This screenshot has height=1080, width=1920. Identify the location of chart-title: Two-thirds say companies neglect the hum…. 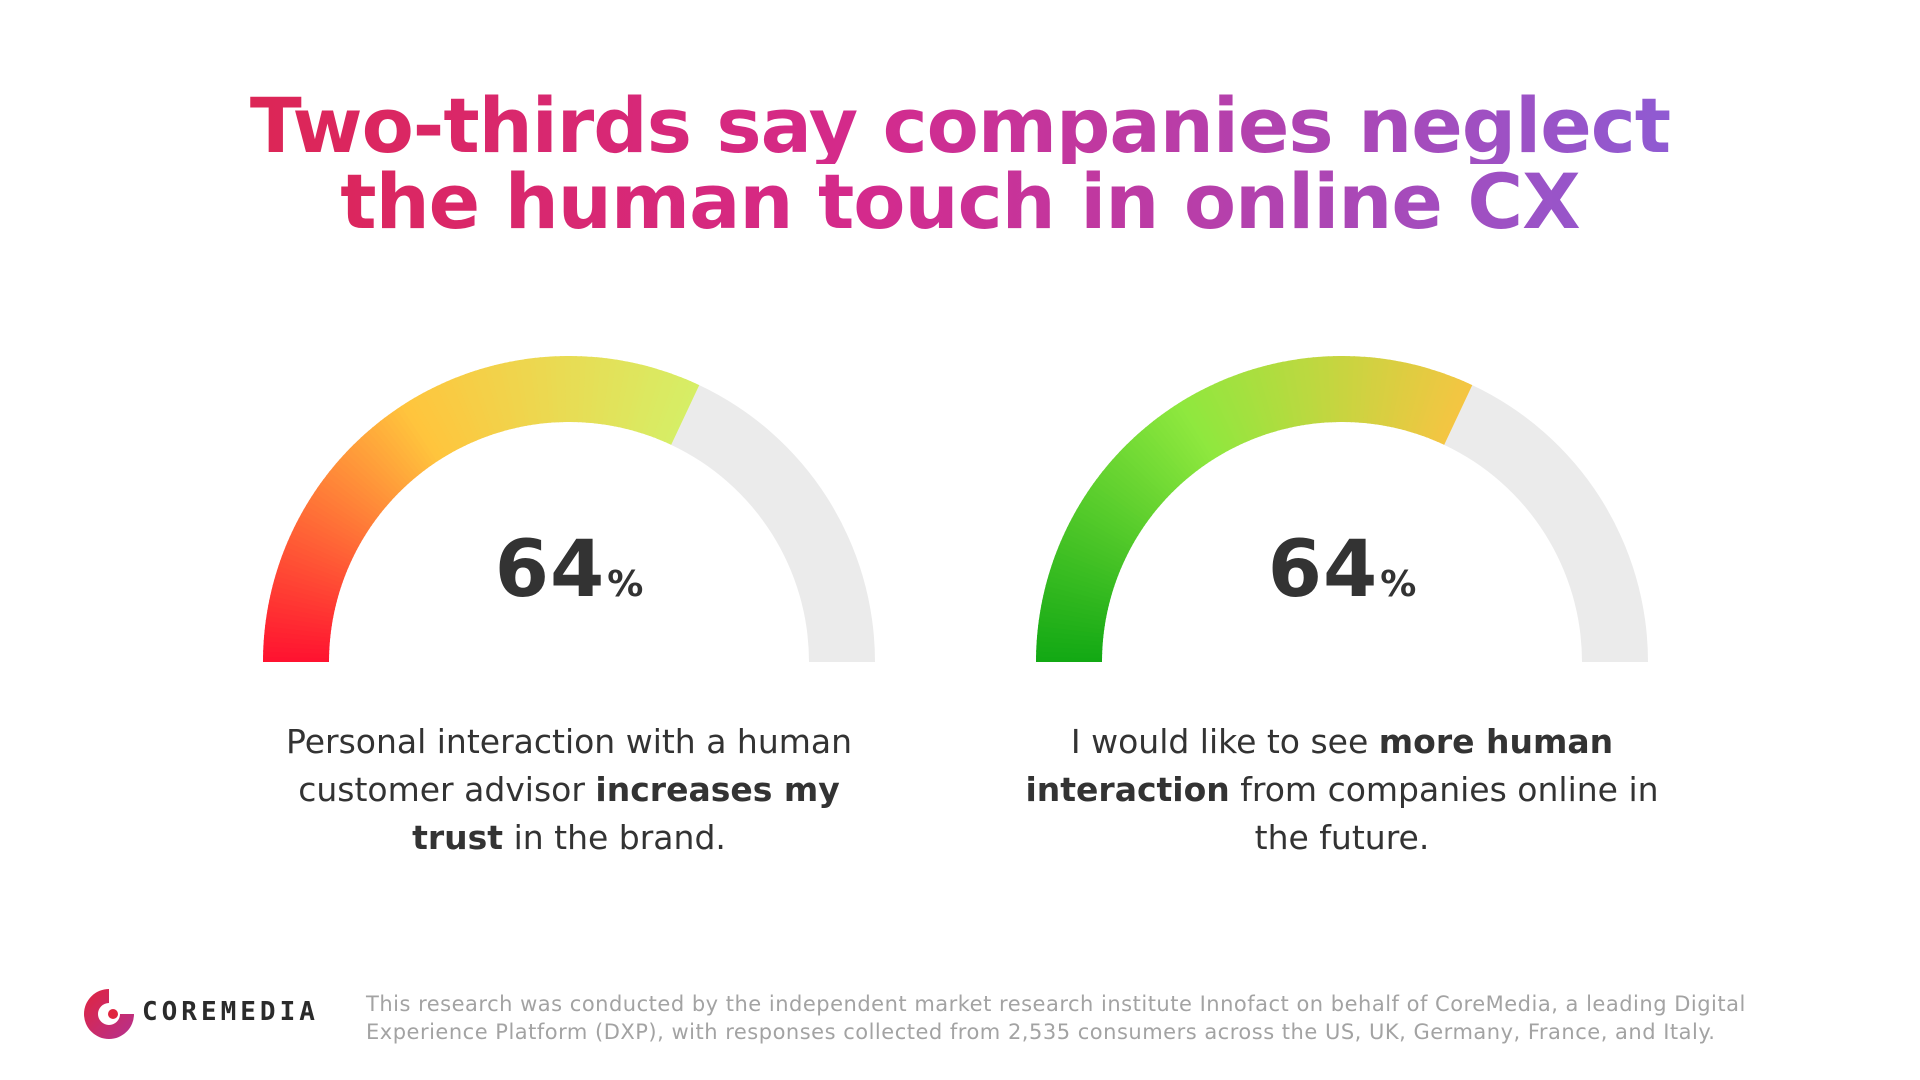
(960, 164).